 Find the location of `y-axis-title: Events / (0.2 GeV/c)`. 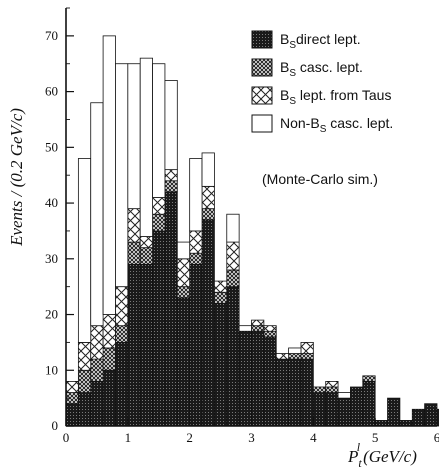

y-axis-title: Events / (0.2 GeV/c) is located at coordinates (16, 177).